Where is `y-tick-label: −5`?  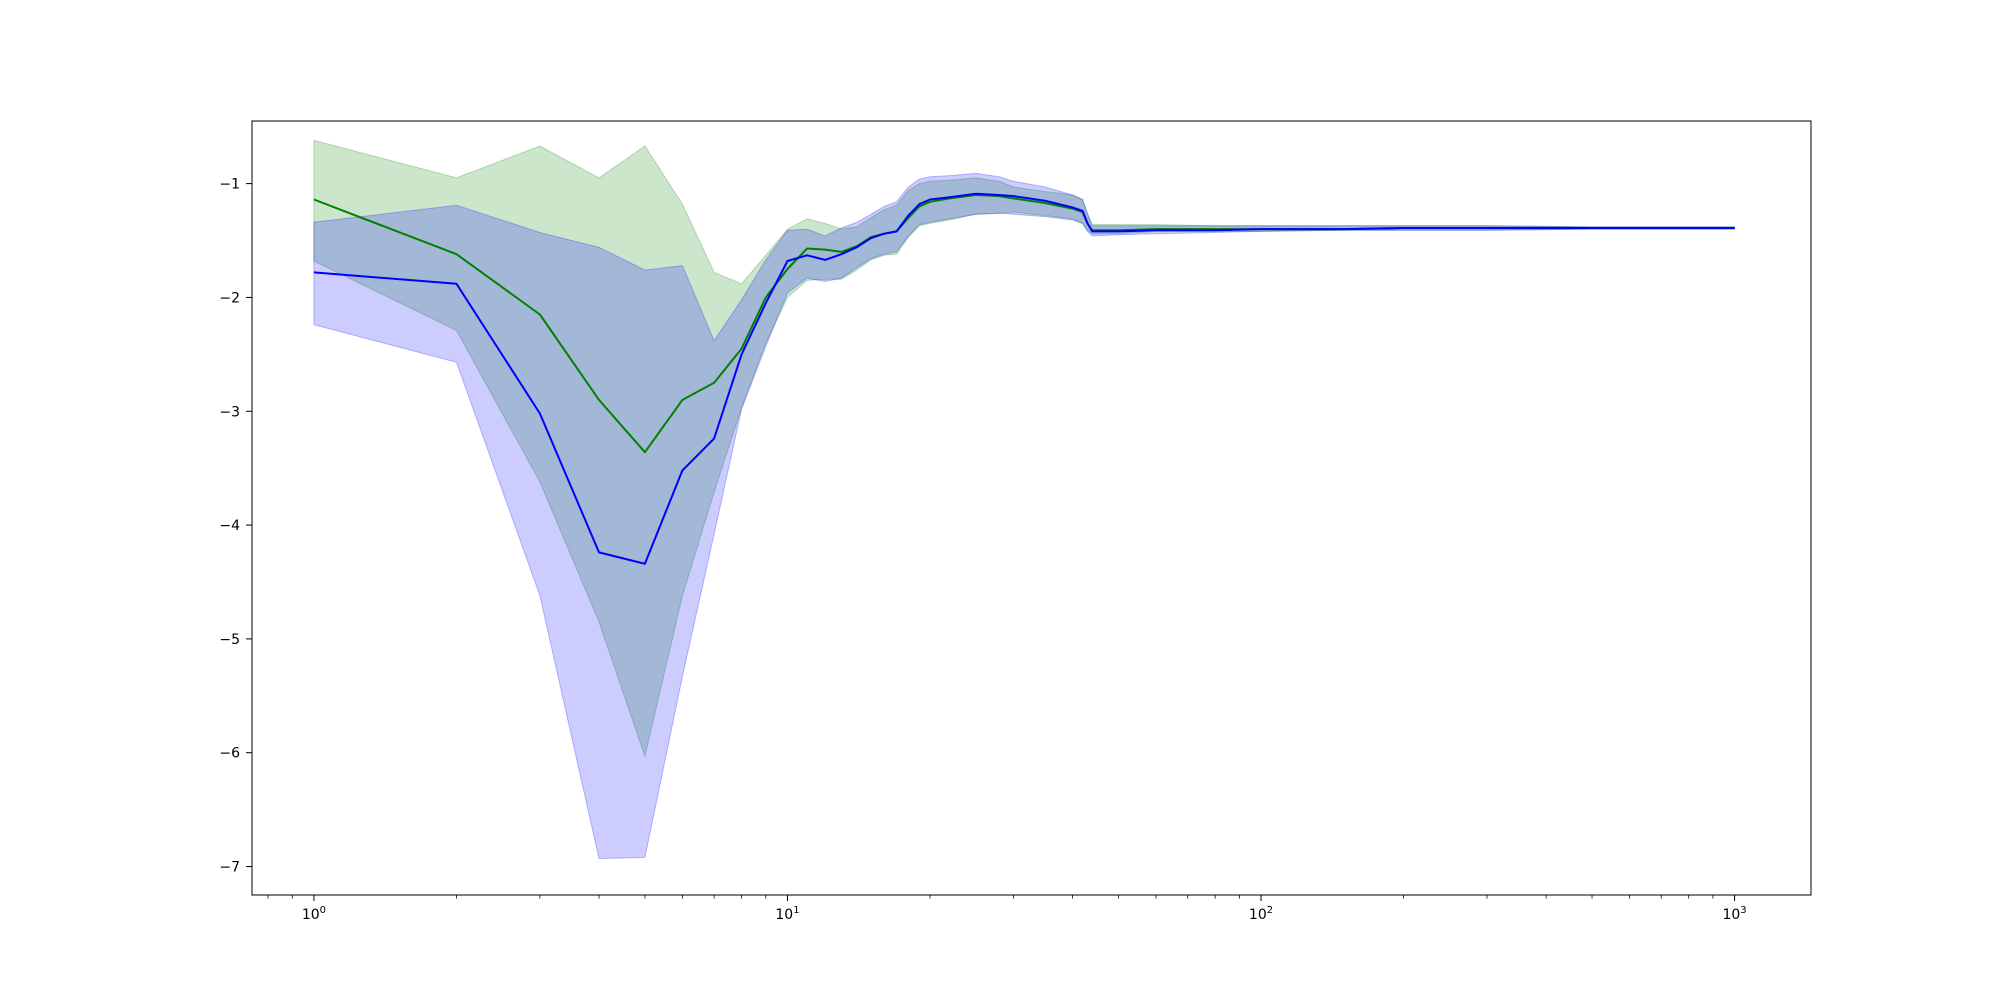 y-tick-label: −5 is located at coordinates (229, 640).